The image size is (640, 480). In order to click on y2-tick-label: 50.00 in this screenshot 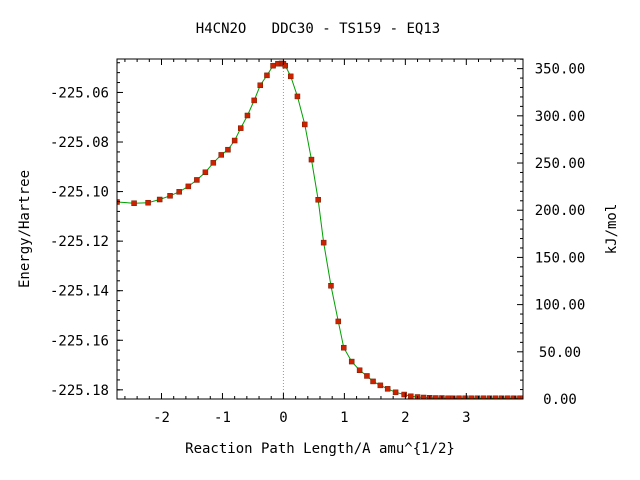, I will do `click(560, 353)`.